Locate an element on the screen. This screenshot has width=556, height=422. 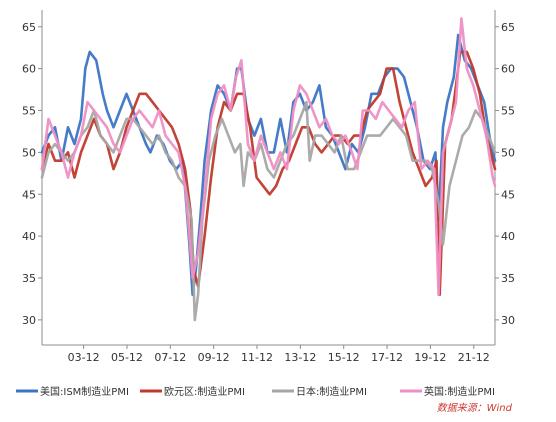
chart-legend: 美国:ISM制造业PMI 欧元区:制造业PMI 日本:制造业PMI 英国:制造业PMI is located at coordinates (255, 391).